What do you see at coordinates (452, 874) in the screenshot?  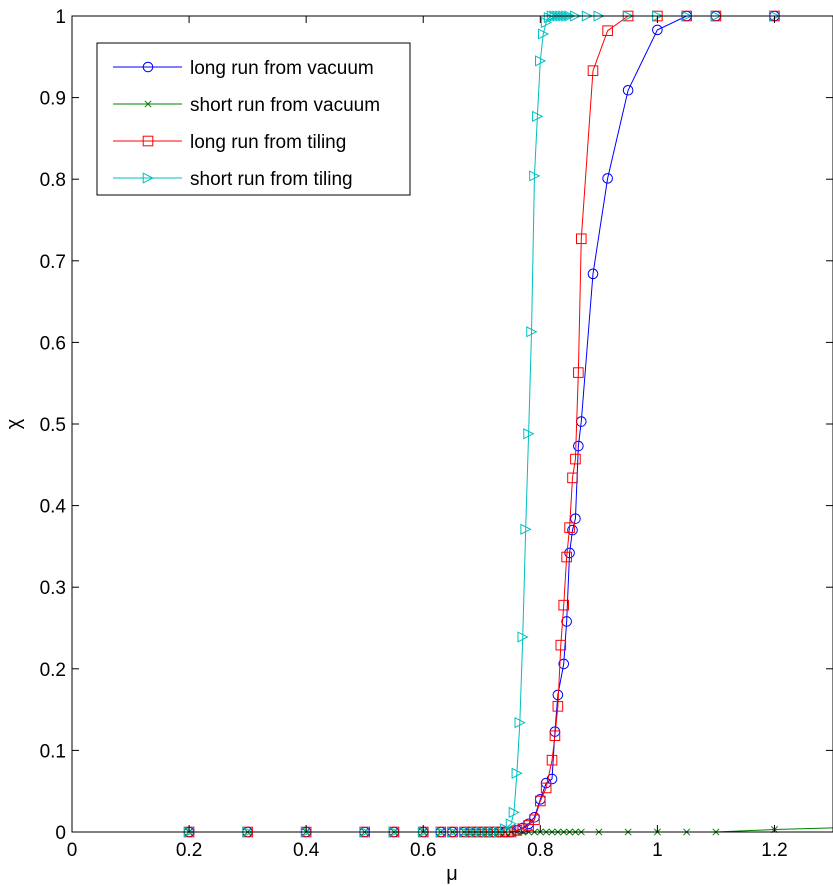 I see `x-axis-title: μ` at bounding box center [452, 874].